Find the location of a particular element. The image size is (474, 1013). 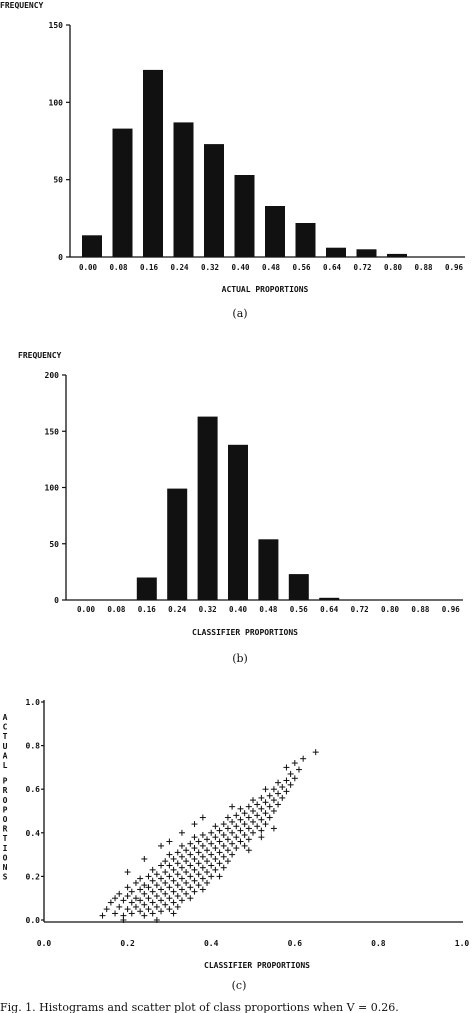

xtick-label-a-5: 0.40 is located at coordinates (240, 267).